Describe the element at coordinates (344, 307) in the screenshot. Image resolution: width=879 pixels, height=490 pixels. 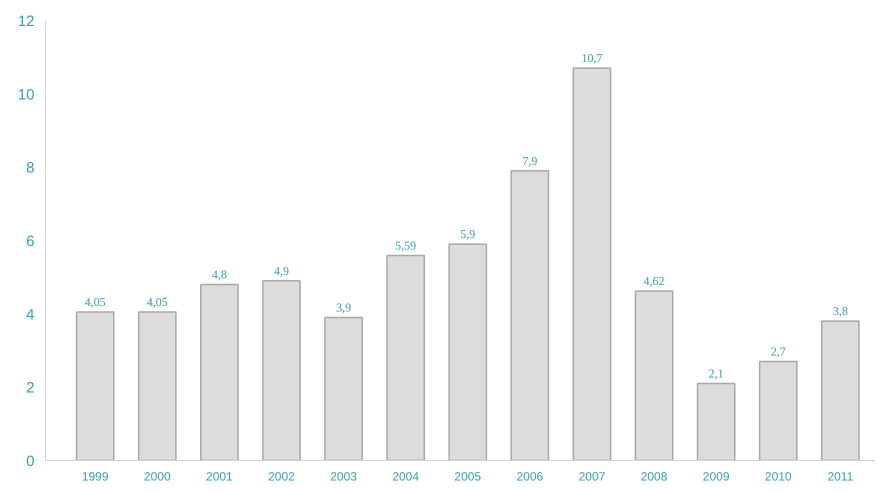
I see `data-label: 3,9` at that location.